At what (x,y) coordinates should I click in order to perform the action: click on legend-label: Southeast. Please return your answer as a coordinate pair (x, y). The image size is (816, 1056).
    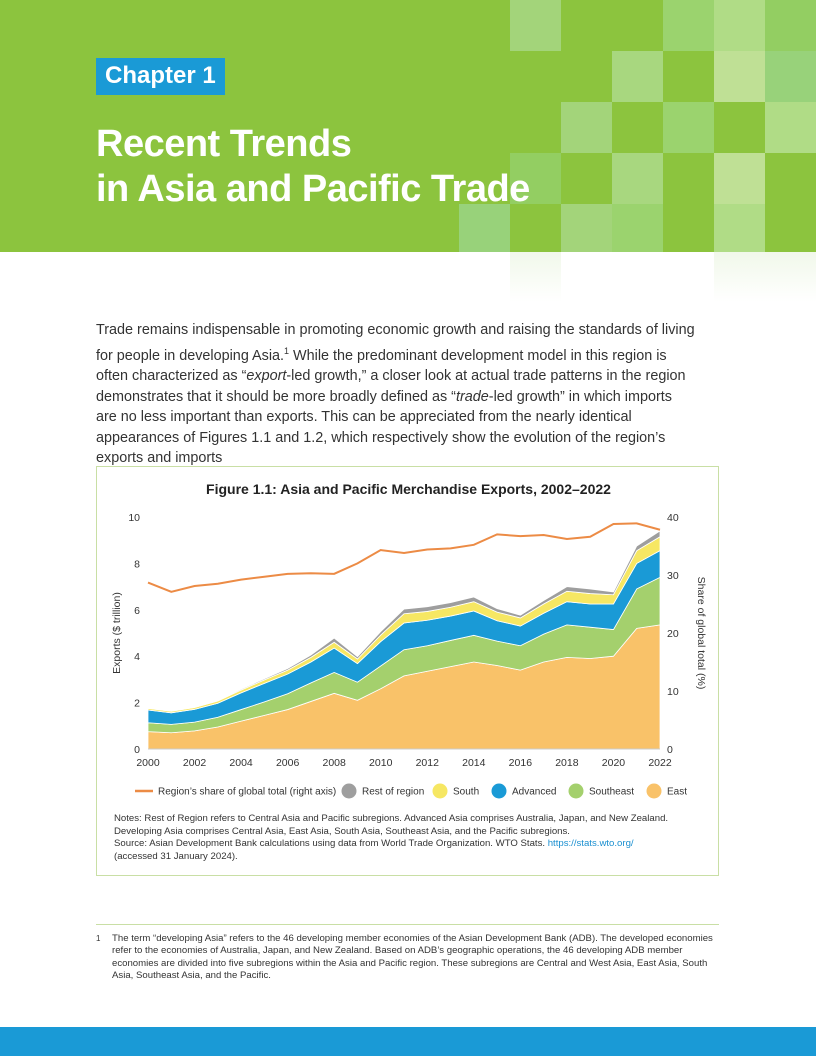
    Looking at the image, I should click on (611, 792).